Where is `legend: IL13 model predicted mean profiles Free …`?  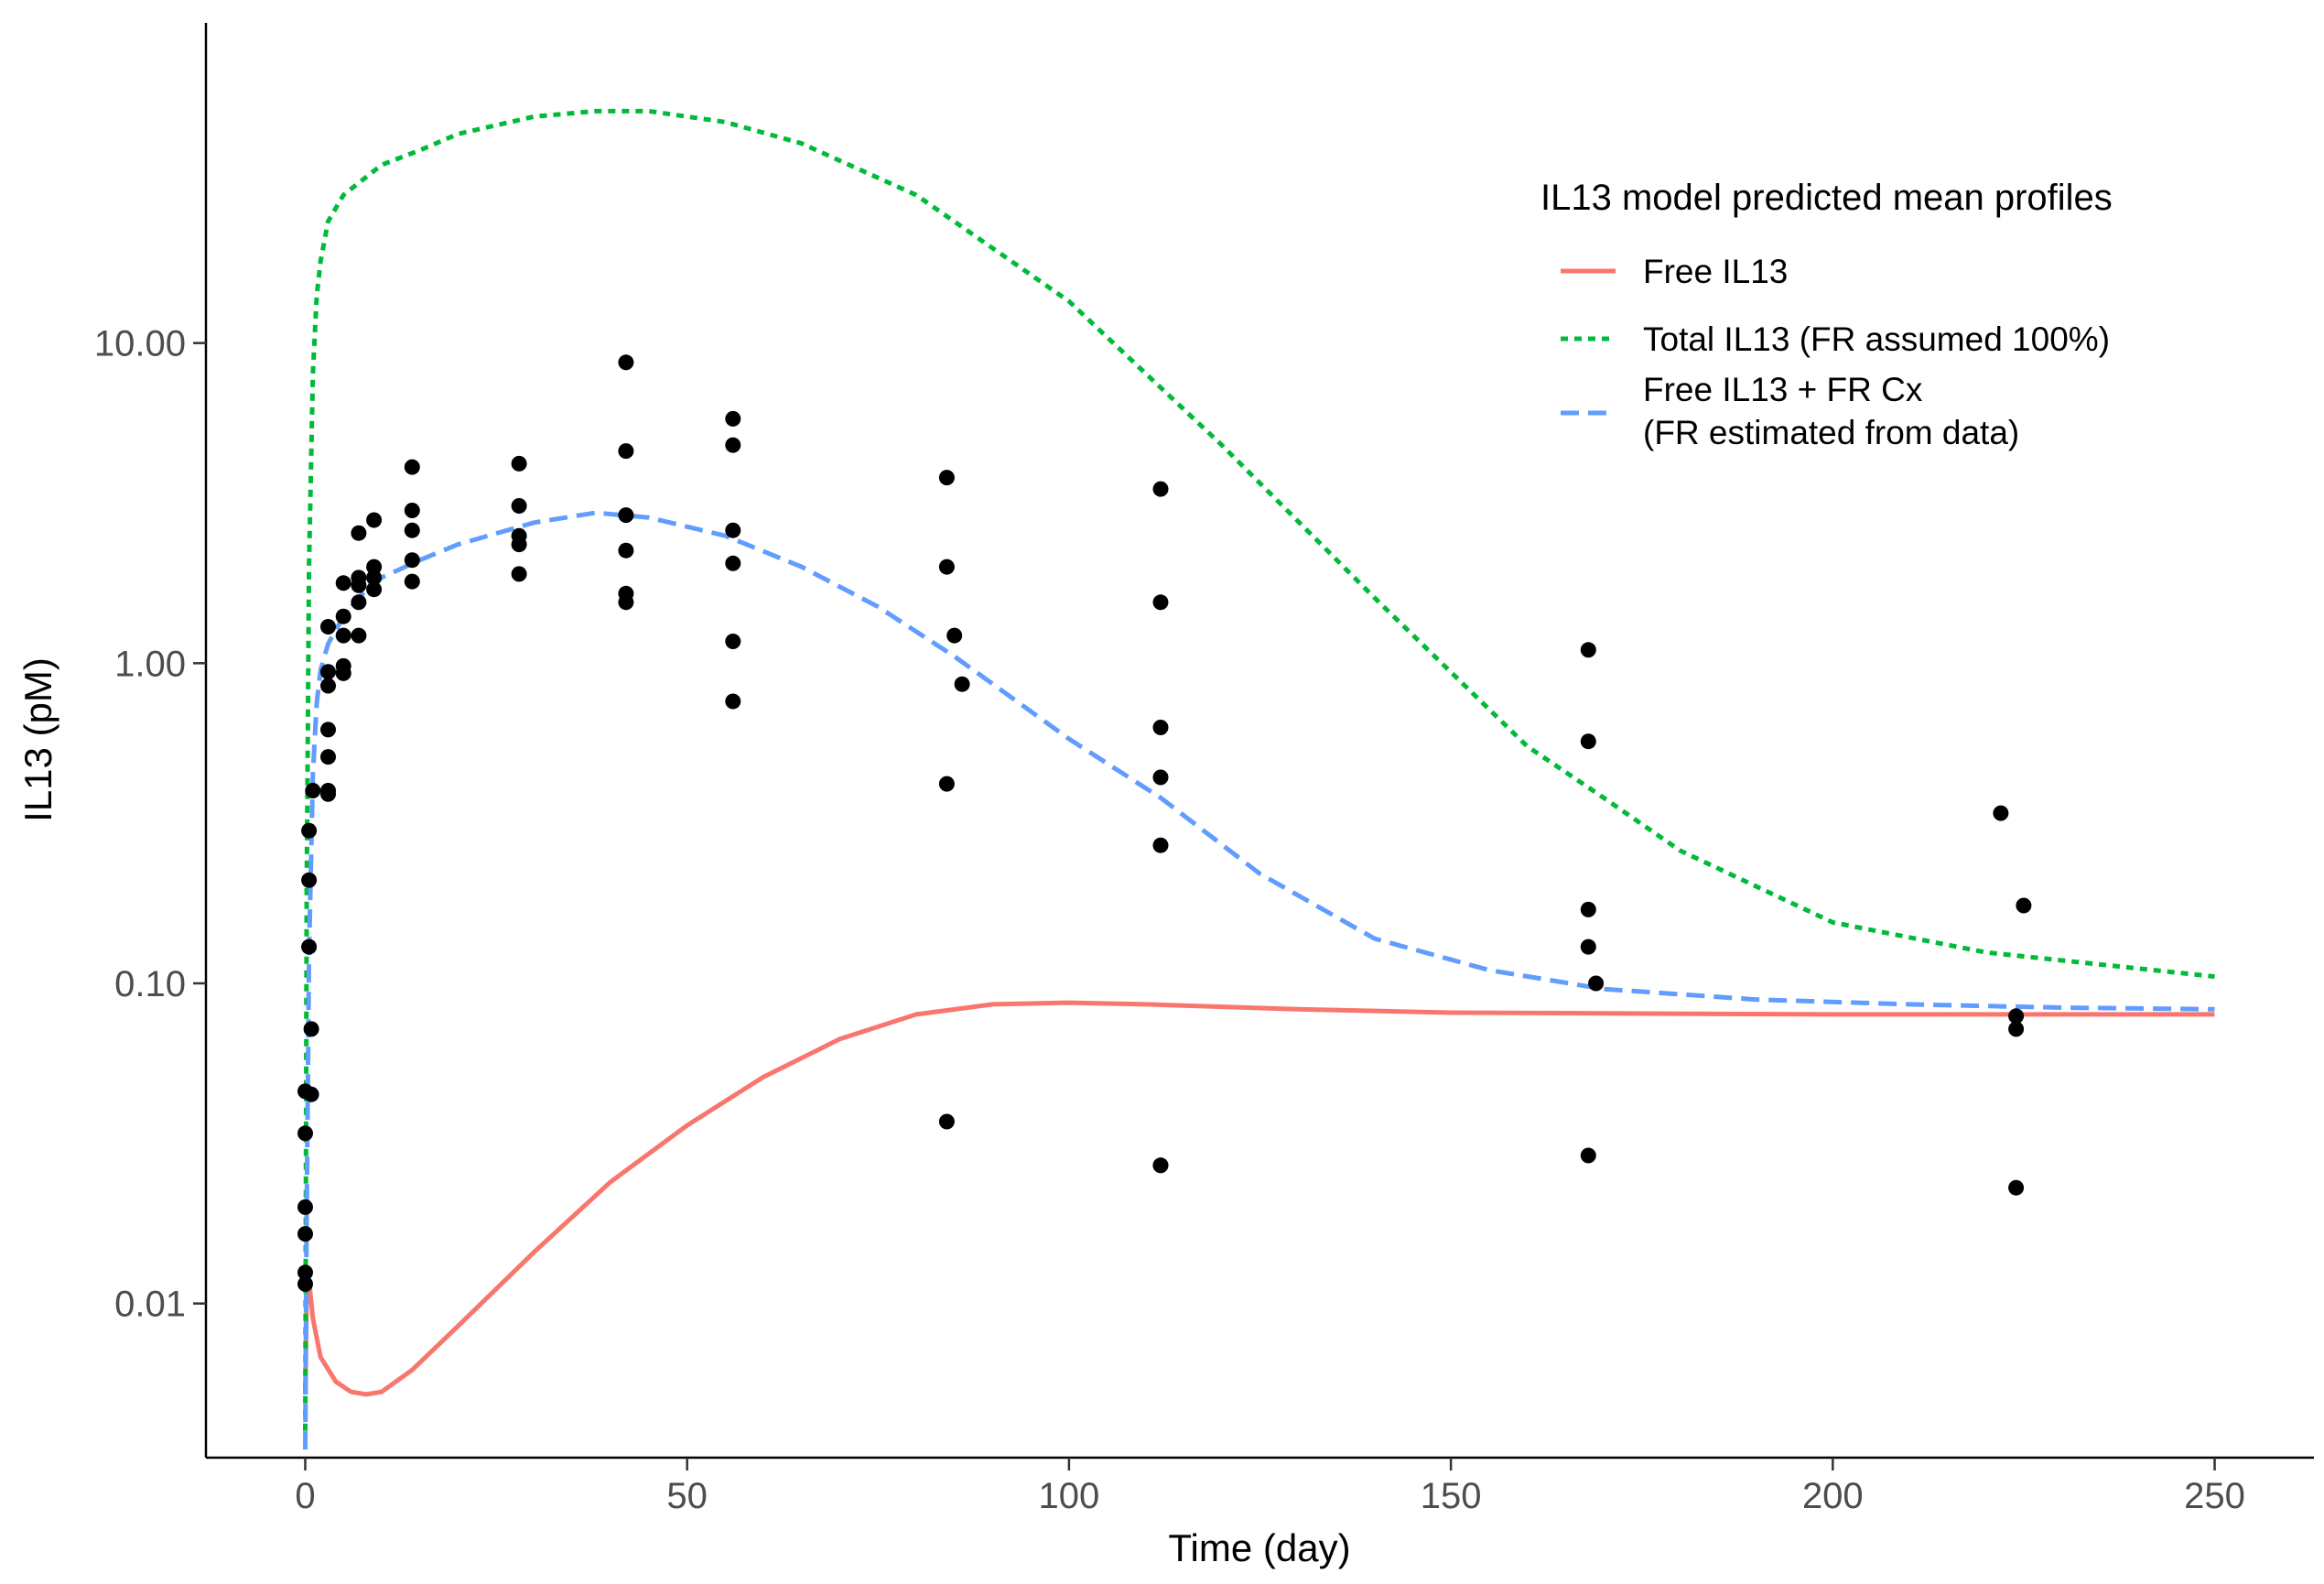 legend: IL13 model predicted mean profiles Free … is located at coordinates (1826, 314).